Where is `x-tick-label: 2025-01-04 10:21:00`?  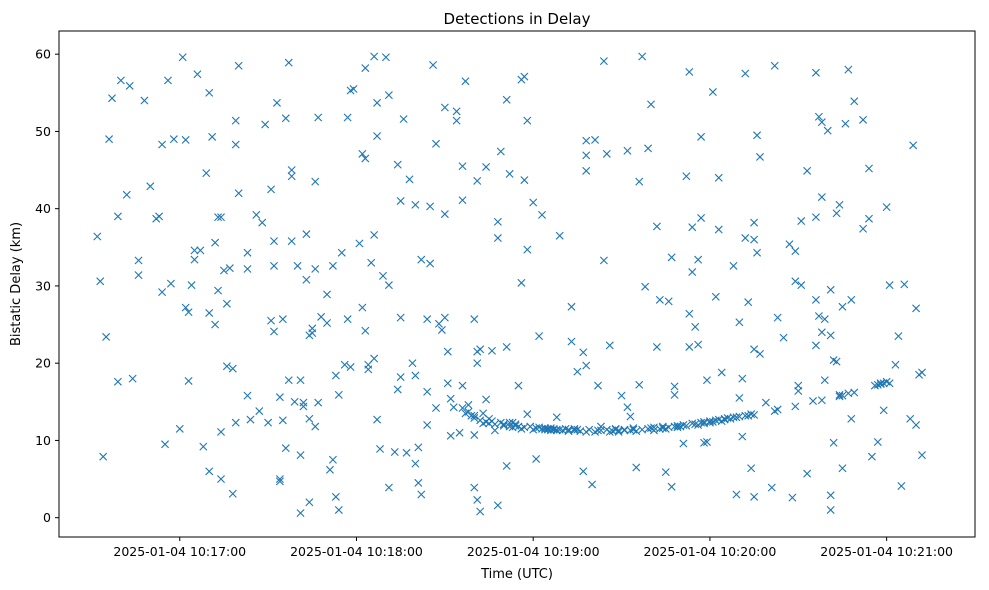 x-tick-label: 2025-01-04 10:21:00 is located at coordinates (886, 551).